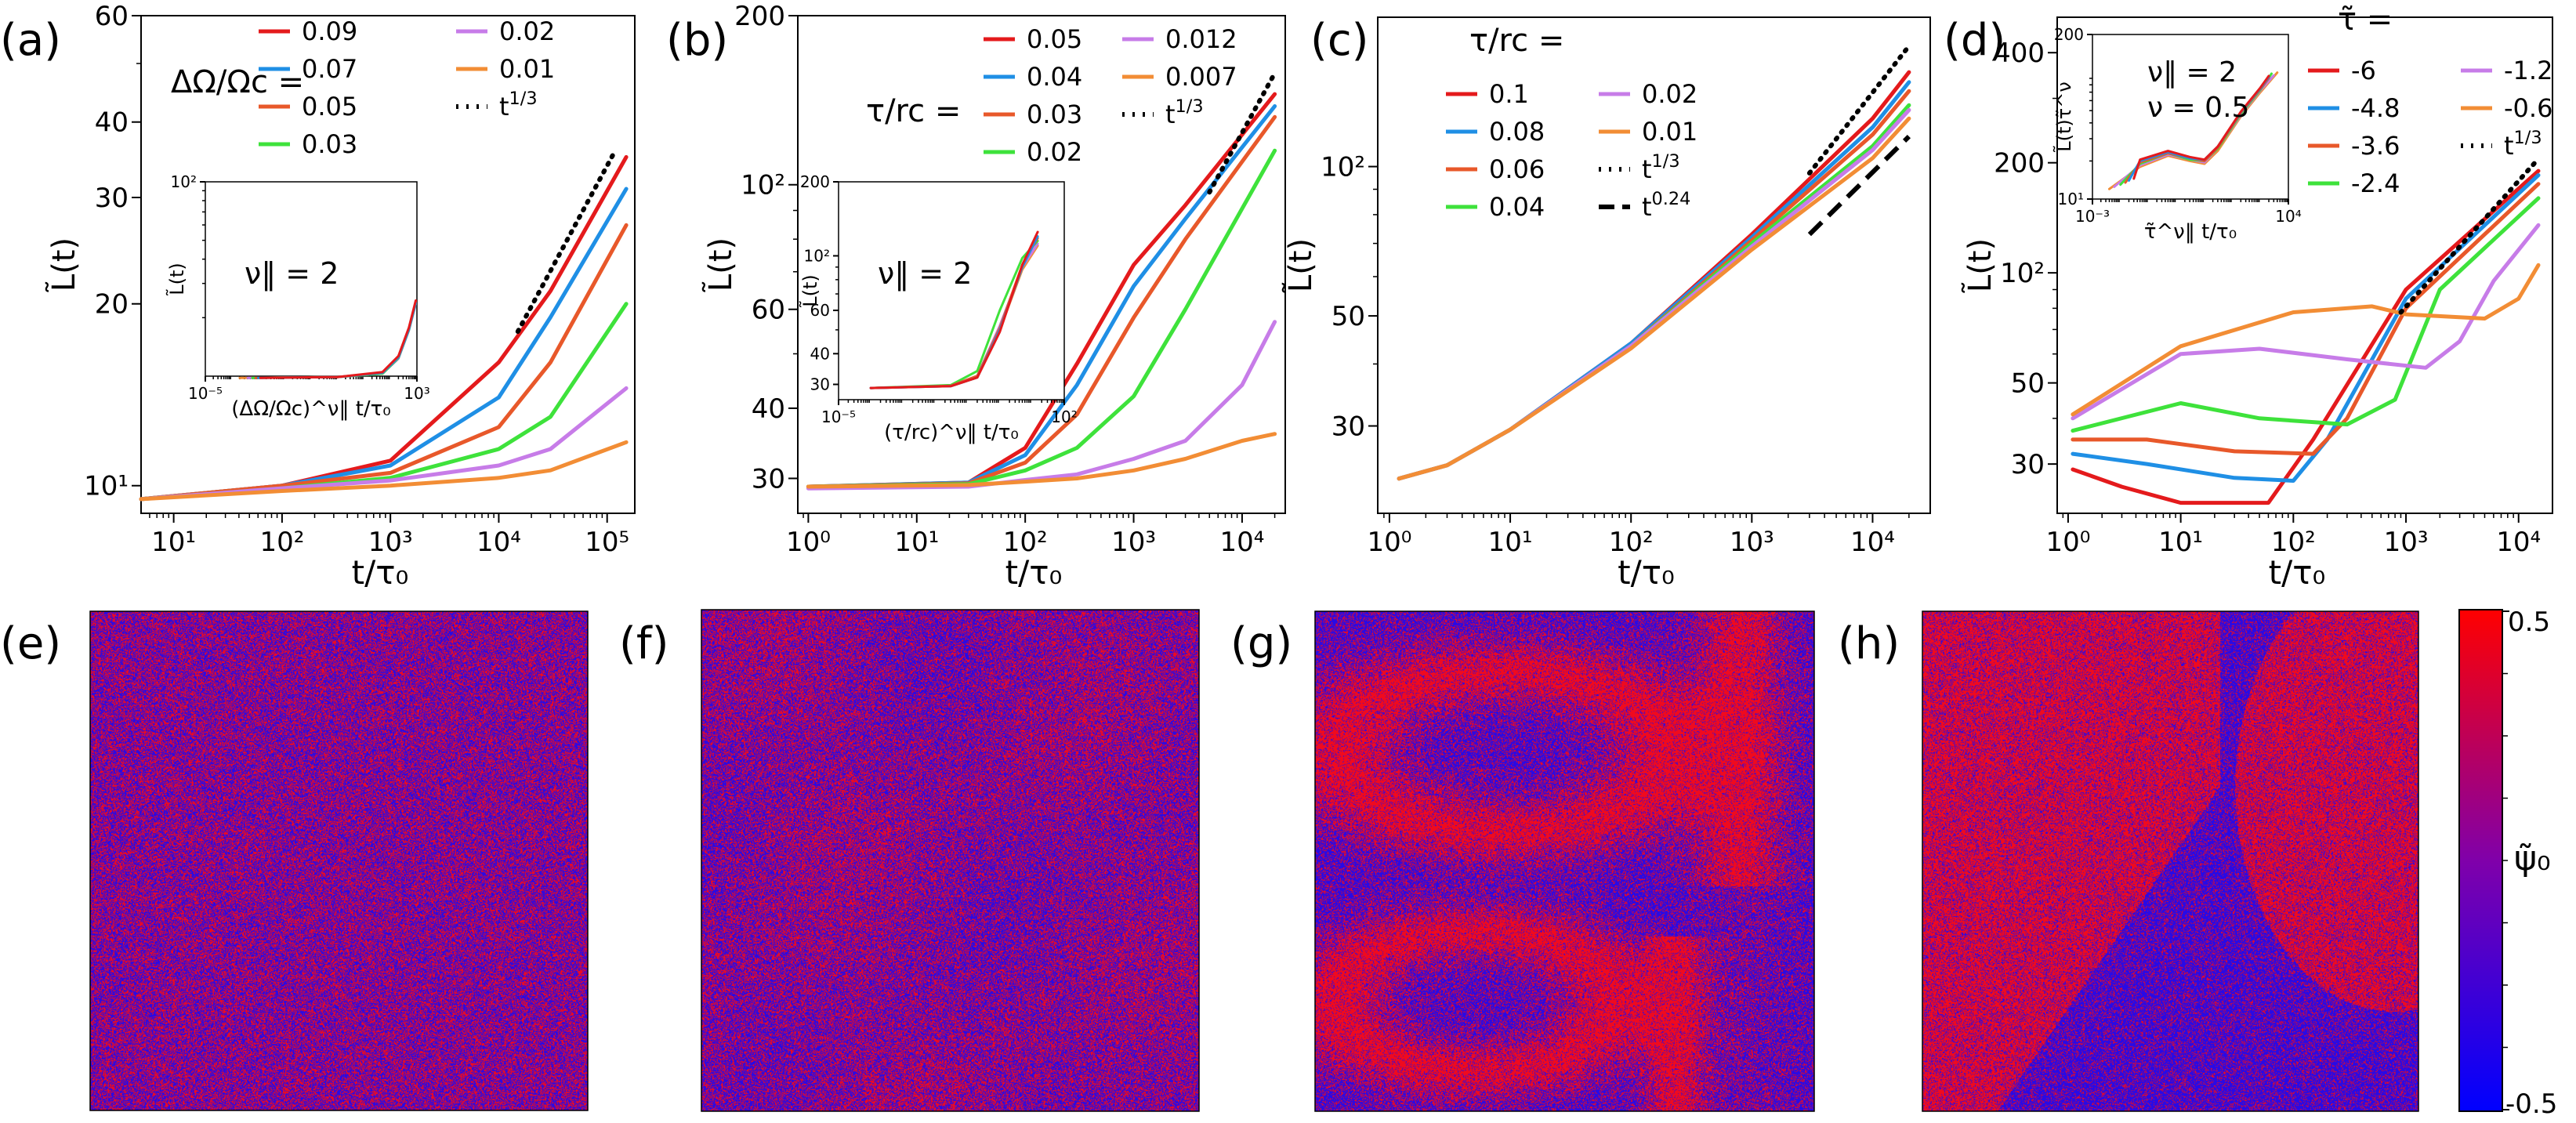 This screenshot has width=2576, height=1123. What do you see at coordinates (329, 31) in the screenshot?
I see `chart-legend-label: 0.09` at bounding box center [329, 31].